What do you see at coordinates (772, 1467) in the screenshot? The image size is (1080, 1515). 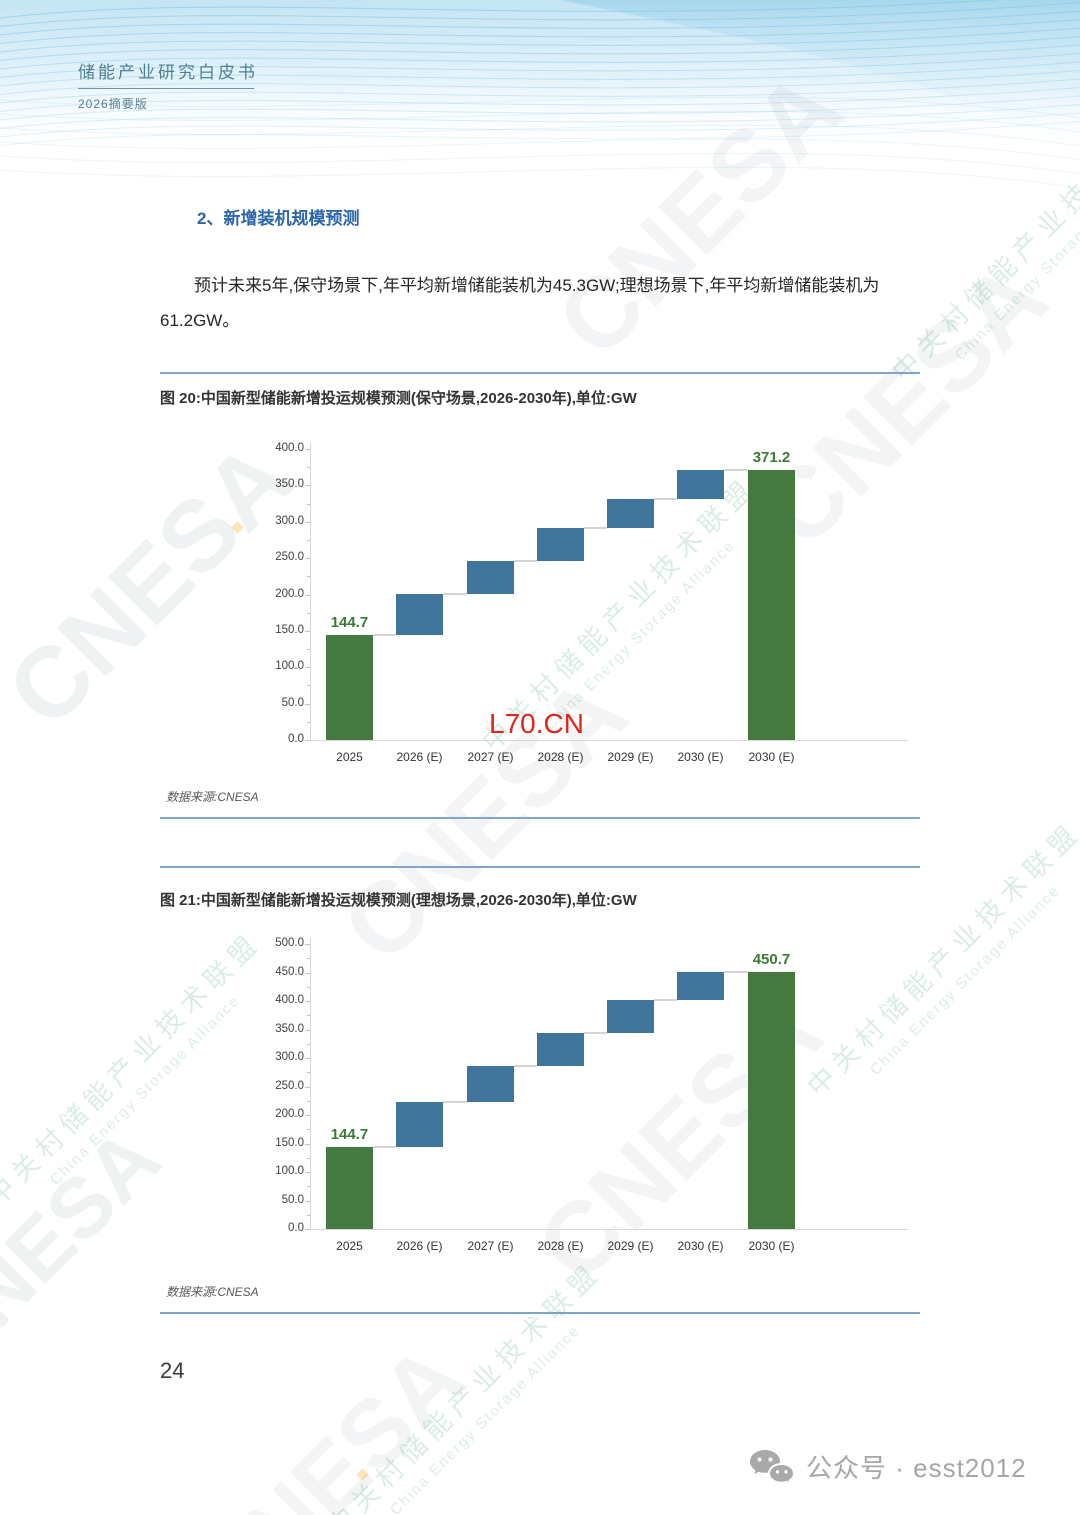 I see `wechat-icon` at bounding box center [772, 1467].